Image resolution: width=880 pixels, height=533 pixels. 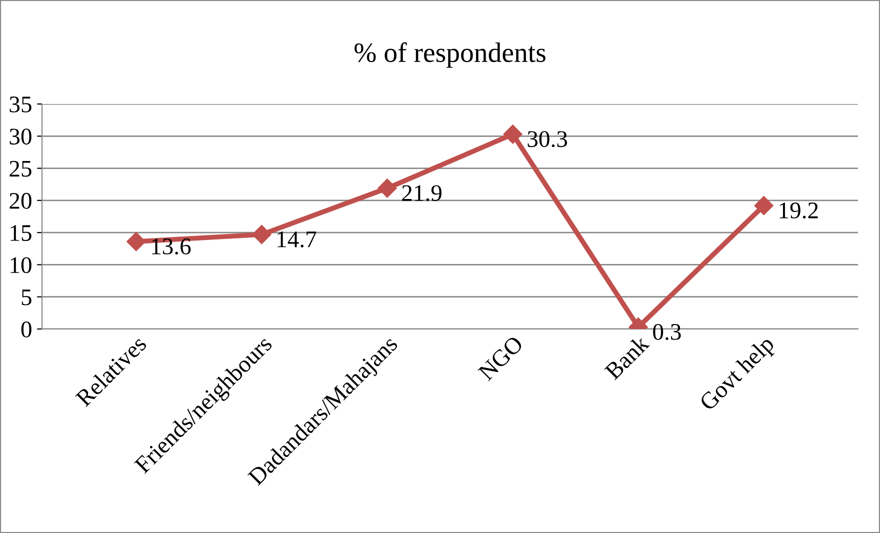 What do you see at coordinates (27, 298) in the screenshot?
I see `y-tick-label: 5` at bounding box center [27, 298].